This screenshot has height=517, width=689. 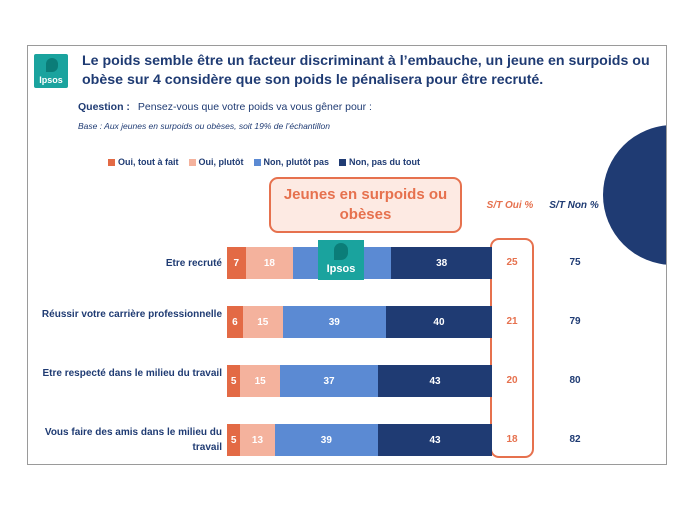 What do you see at coordinates (575, 439) in the screenshot?
I see `st-non-value: 82` at bounding box center [575, 439].